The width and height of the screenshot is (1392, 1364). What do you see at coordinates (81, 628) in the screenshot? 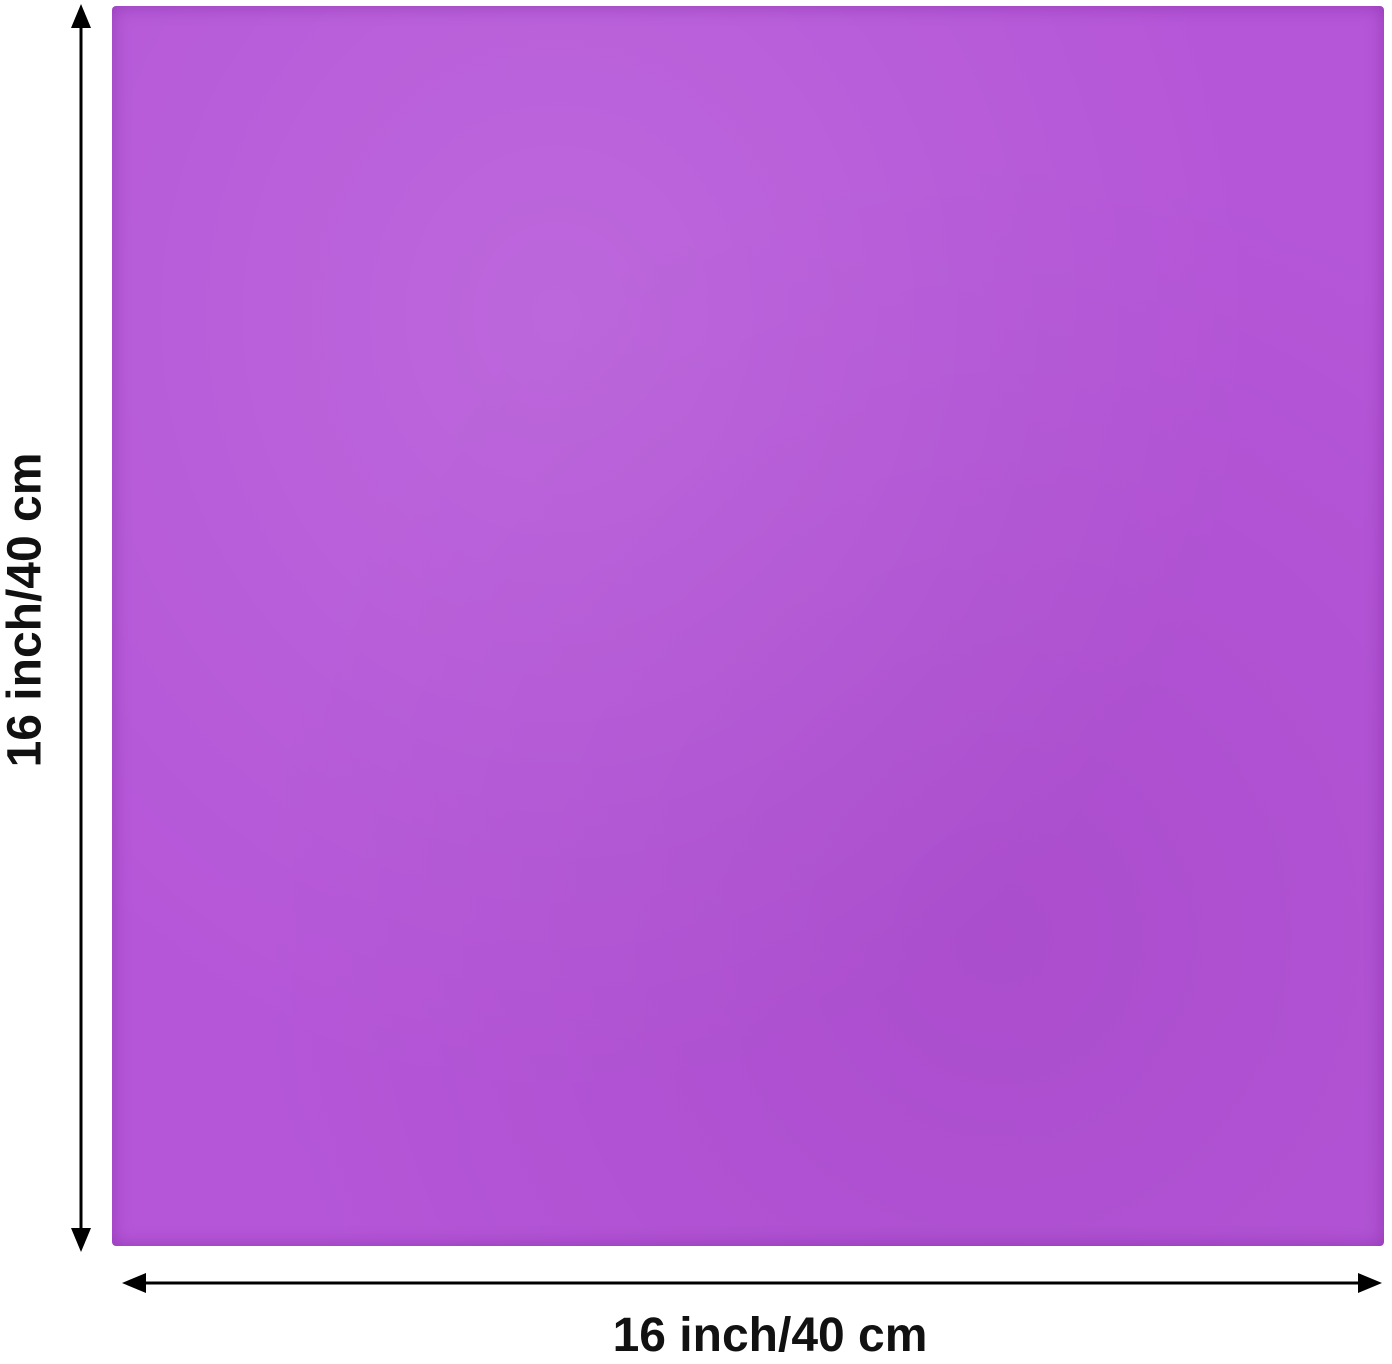
I see `height-arrow` at bounding box center [81, 628].